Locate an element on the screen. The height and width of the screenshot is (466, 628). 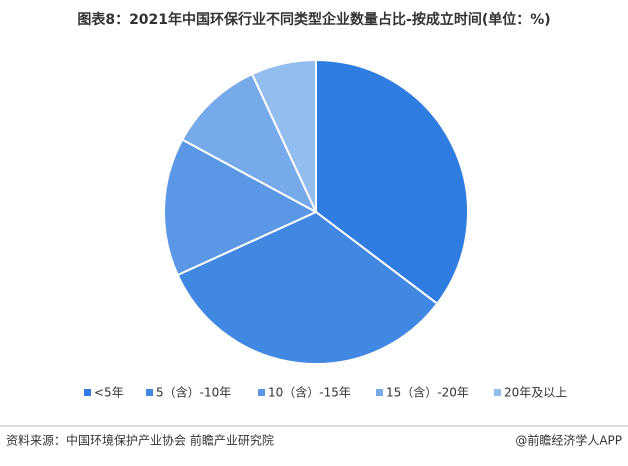
chart-title: 图表8：2021年中国环保行业不同类型企业数量占比-按成立时间(单位：%) is located at coordinates (313, 19).